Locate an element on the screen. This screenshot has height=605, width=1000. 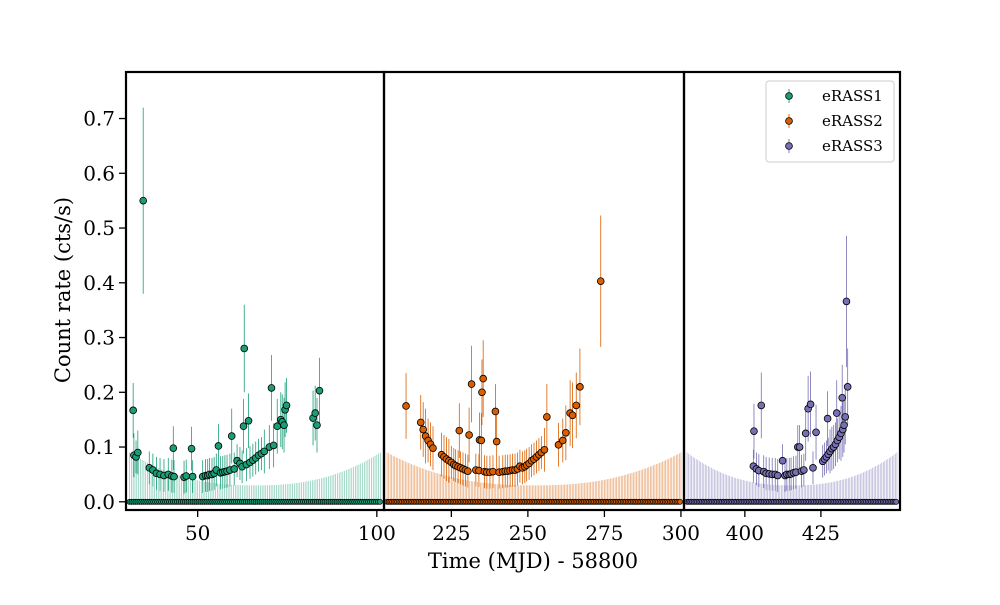
x-tick-label: 425 is located at coordinates (821, 533).